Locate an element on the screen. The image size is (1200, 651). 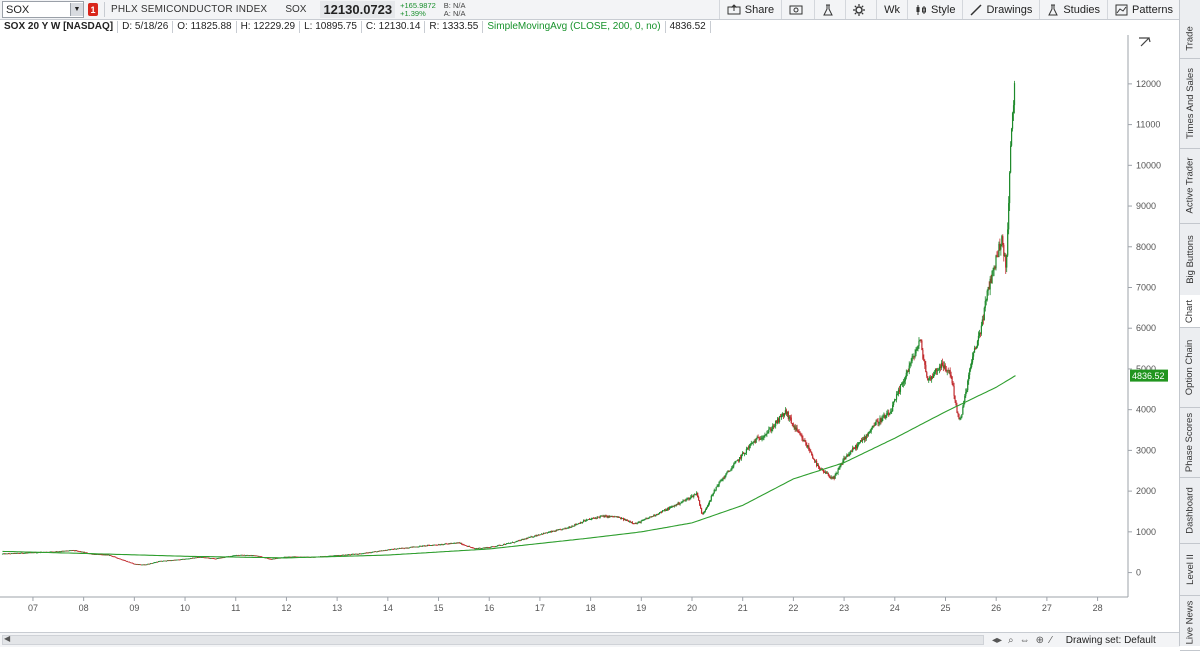
scroll-arrows-icon: ◂▸ is located at coordinates (997, 640).